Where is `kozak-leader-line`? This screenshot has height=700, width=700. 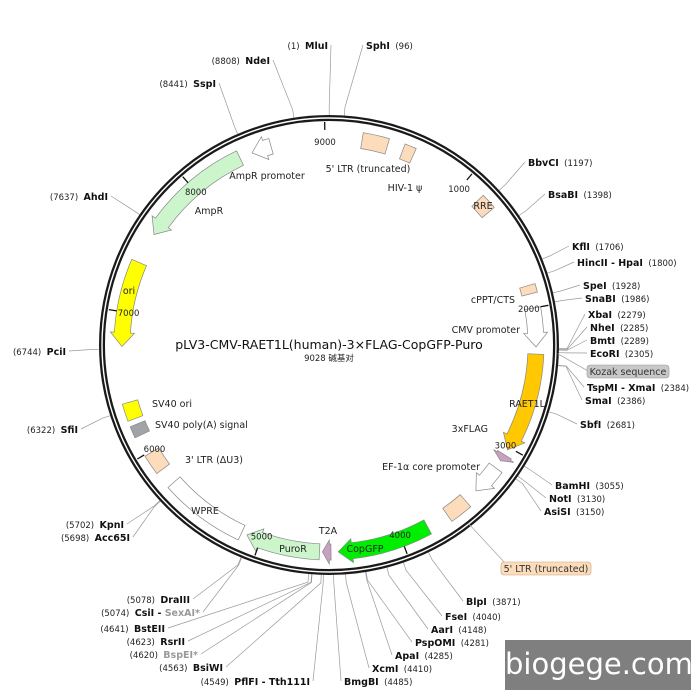
kozak-leader-line is located at coordinates (573, 362).